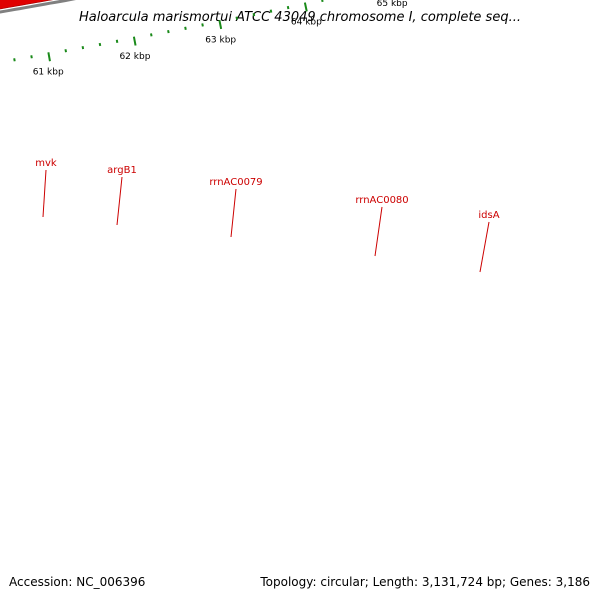 Image resolution: width=600 pixels, height=600 pixels. What do you see at coordinates (306, 23) in the screenshot?
I see `kbp-label: 64 kbp` at bounding box center [306, 23].